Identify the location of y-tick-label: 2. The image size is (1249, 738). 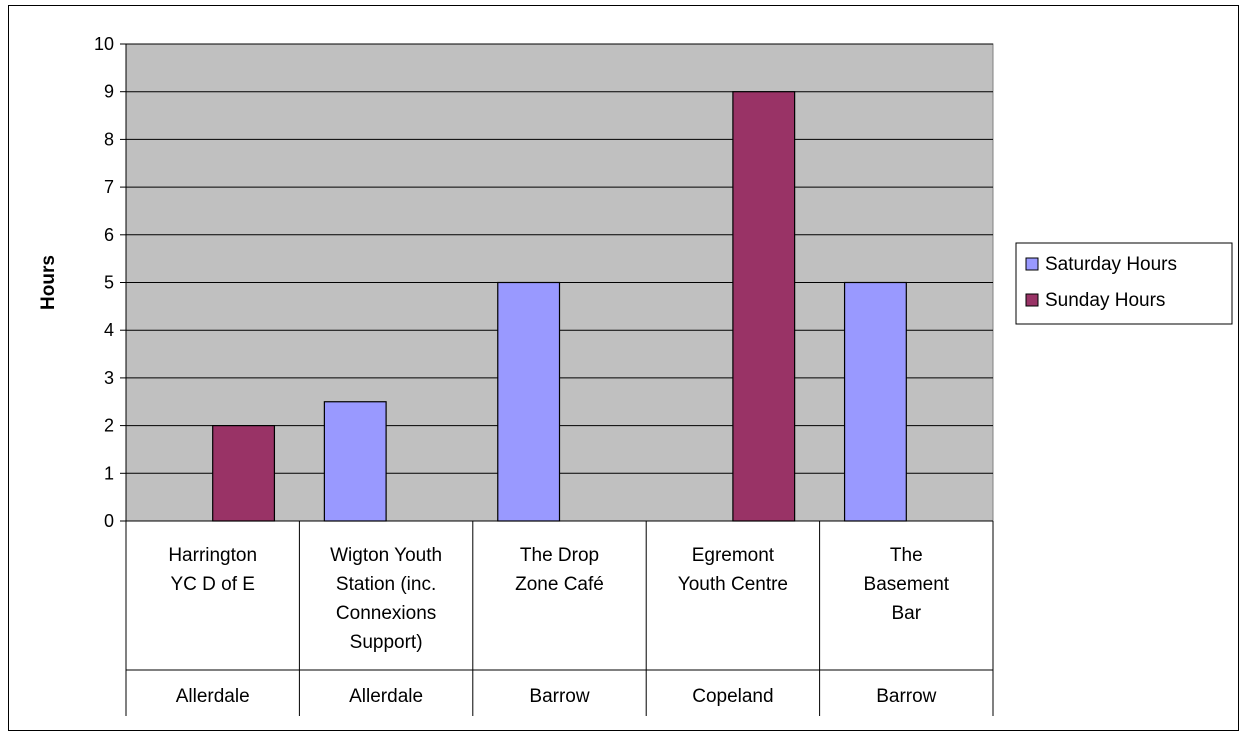
(109, 426).